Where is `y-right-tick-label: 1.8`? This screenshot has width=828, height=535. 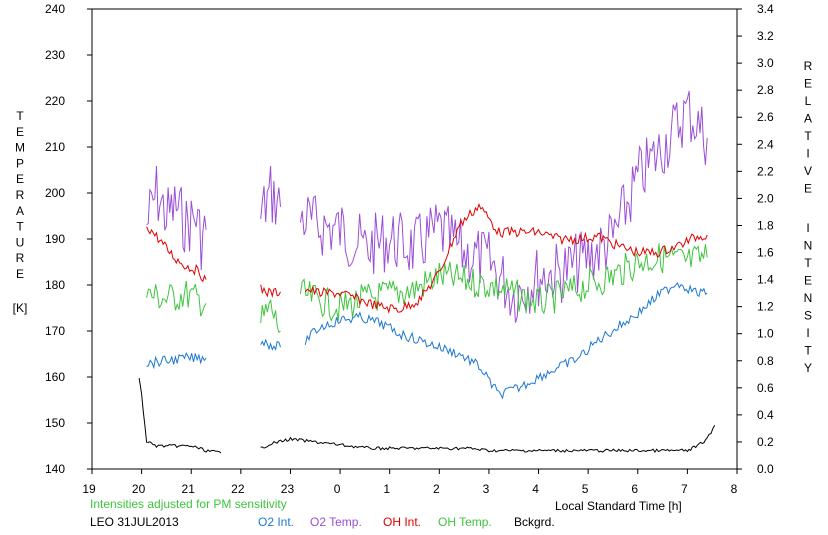
y-right-tick-label: 1.8 is located at coordinates (765, 225).